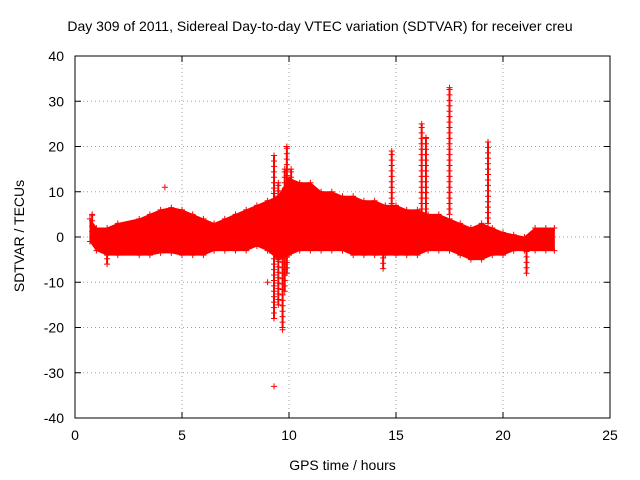 This screenshot has width=640, height=480. What do you see at coordinates (289, 435) in the screenshot?
I see `x-tick-label: 10` at bounding box center [289, 435].